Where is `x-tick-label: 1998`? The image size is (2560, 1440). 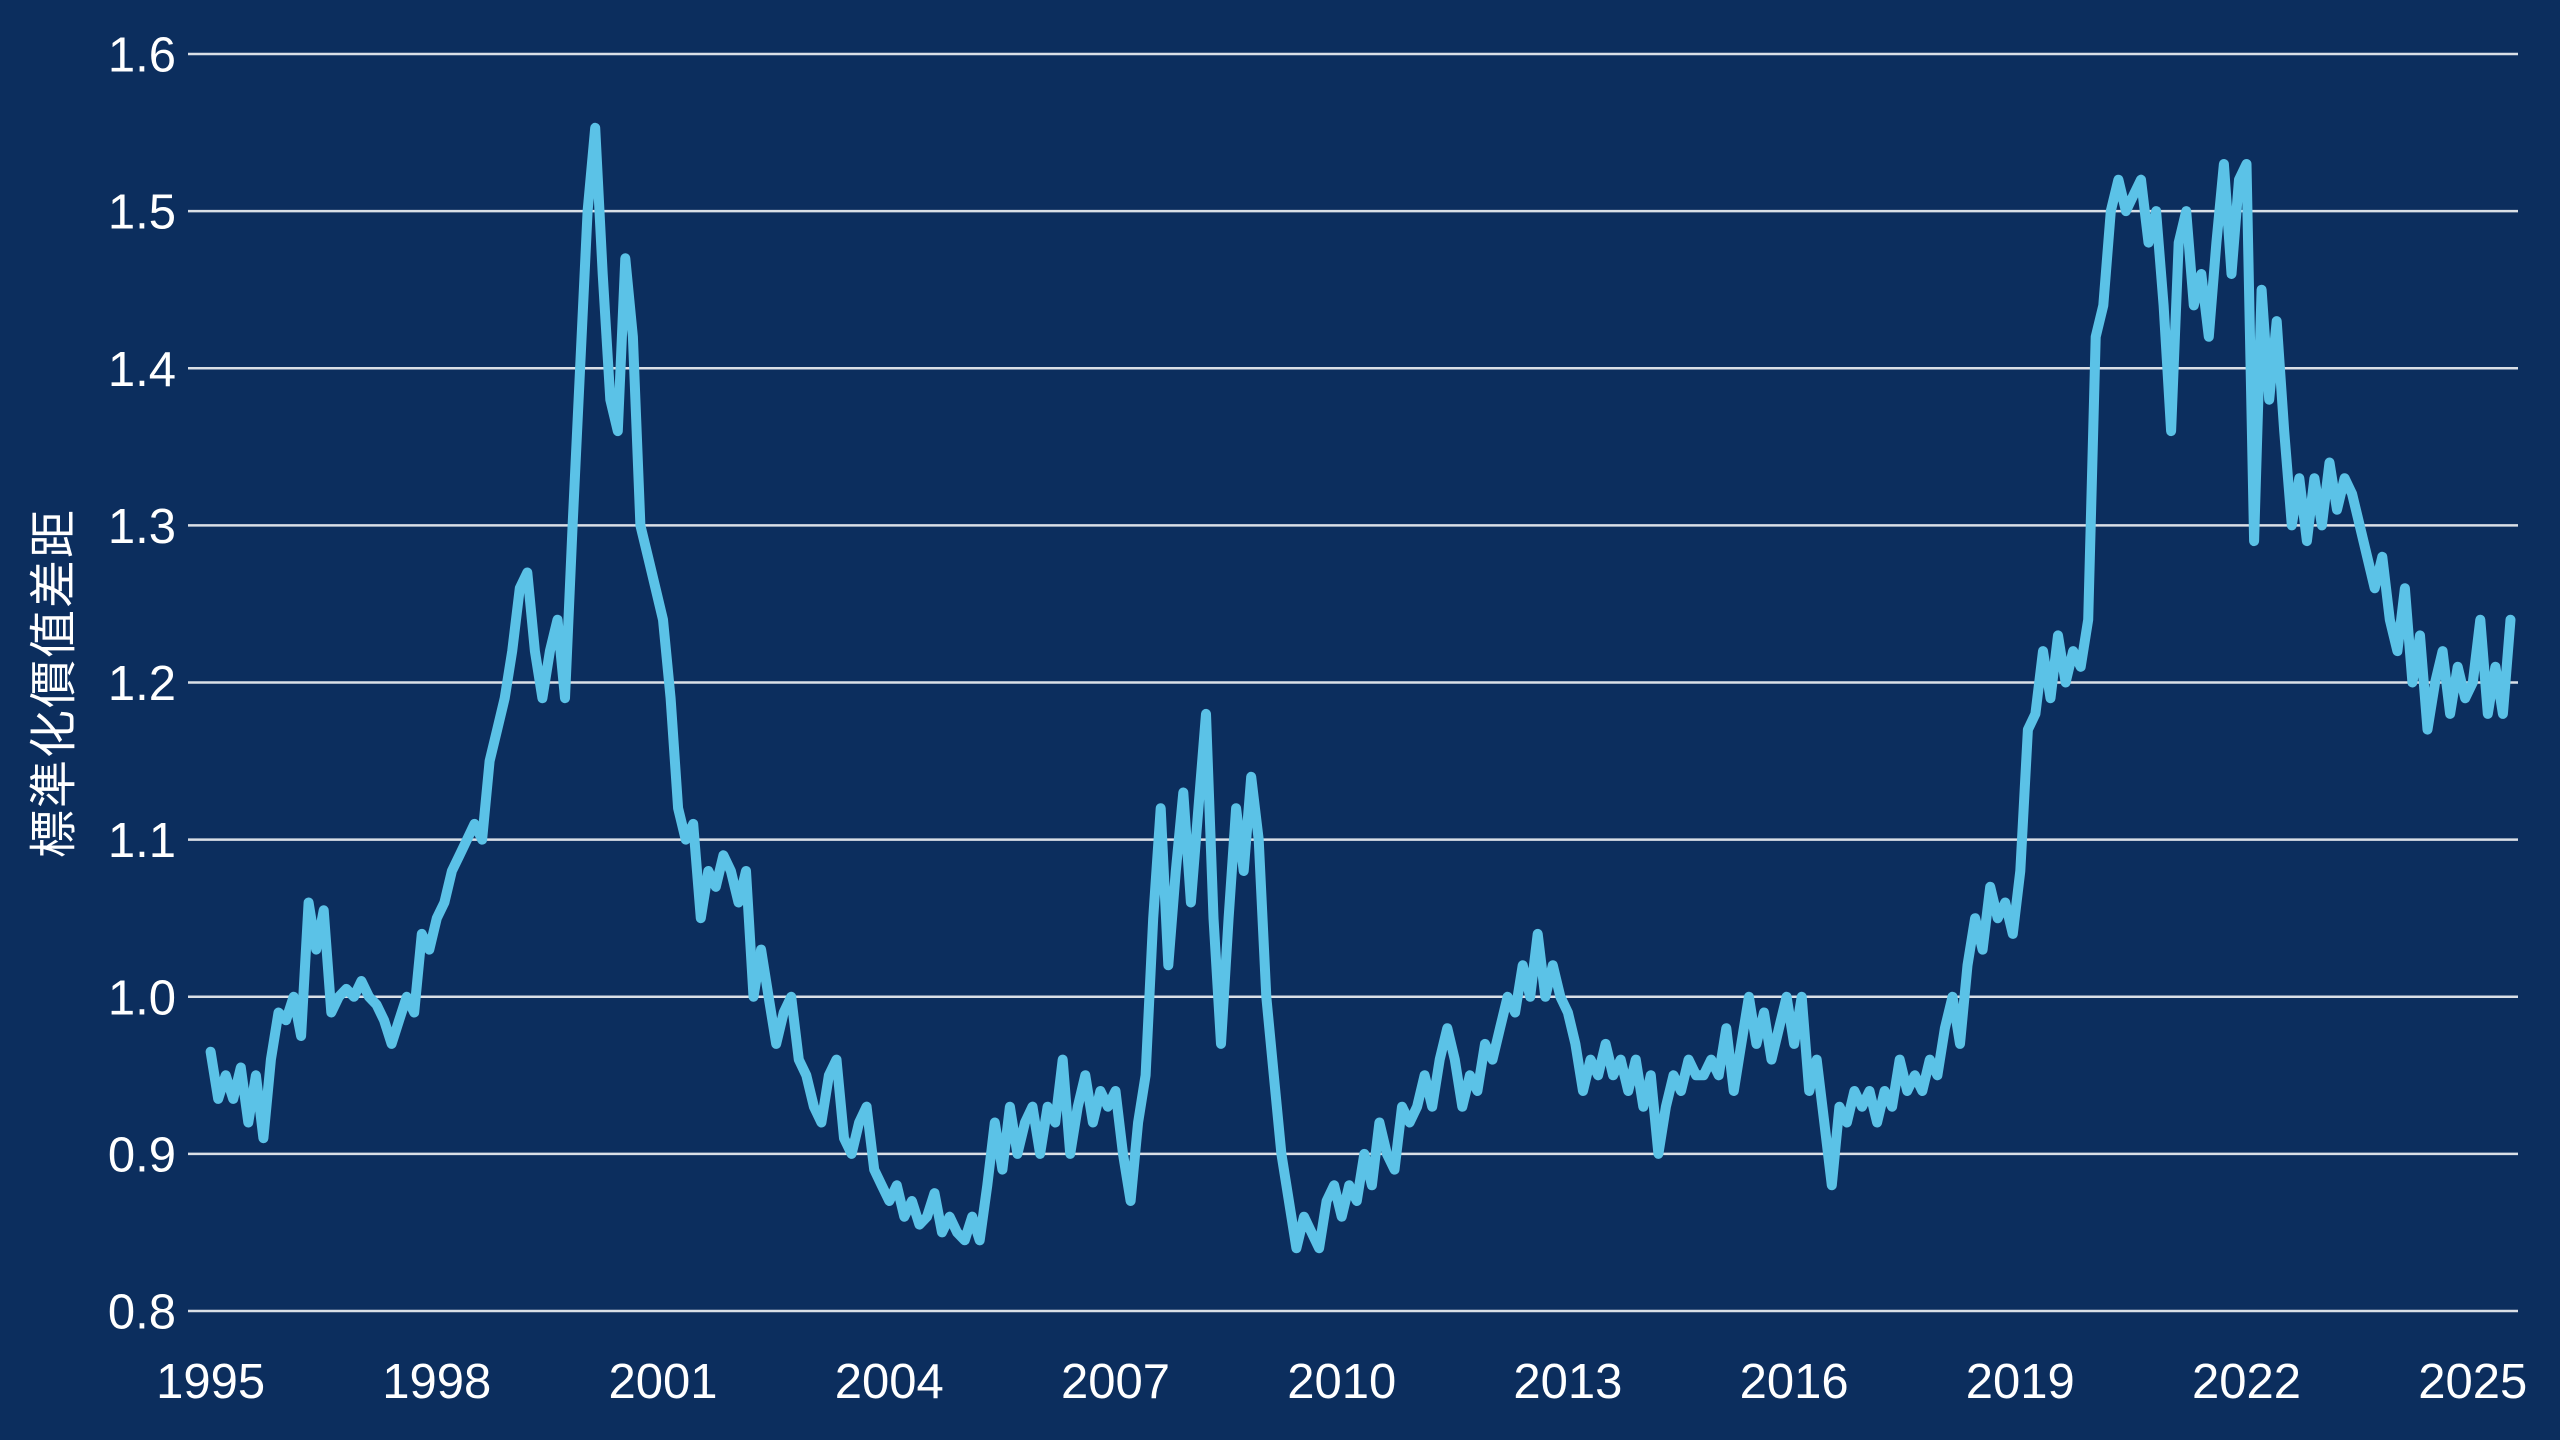 x-tick-label: 1998 is located at coordinates (436, 1382).